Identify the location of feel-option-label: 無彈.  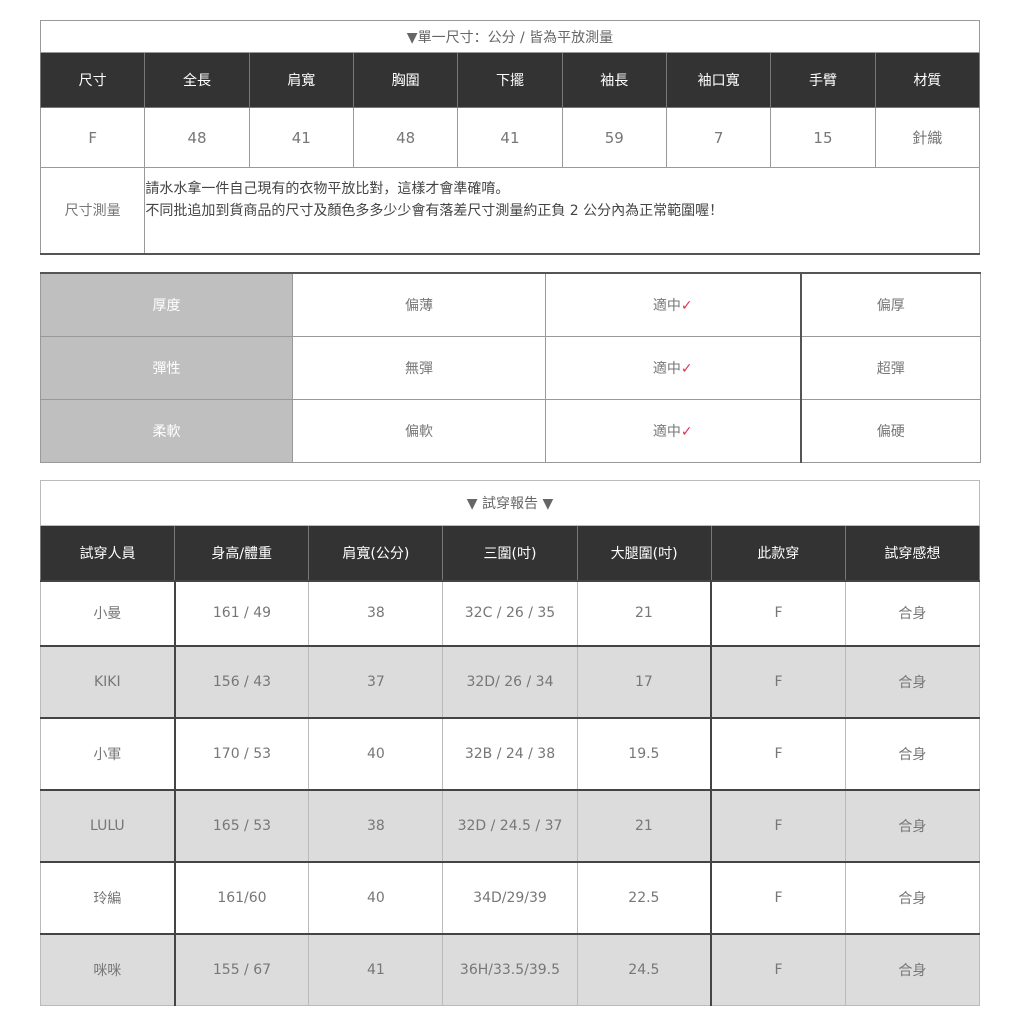
(419, 368).